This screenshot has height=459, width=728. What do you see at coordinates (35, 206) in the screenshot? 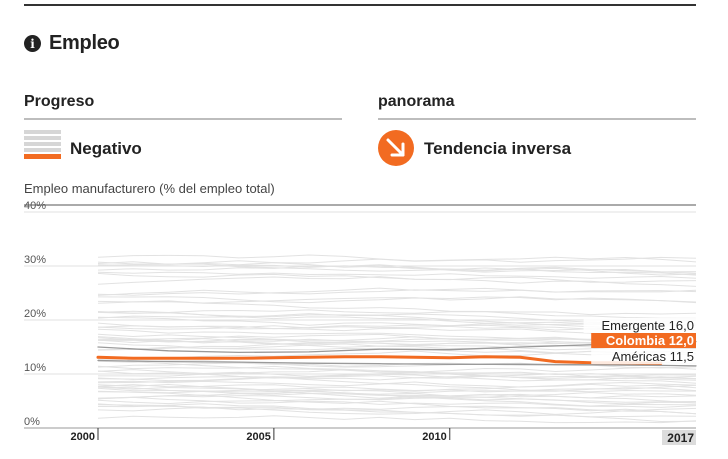
I see `y-tick-label: 40%` at bounding box center [35, 206].